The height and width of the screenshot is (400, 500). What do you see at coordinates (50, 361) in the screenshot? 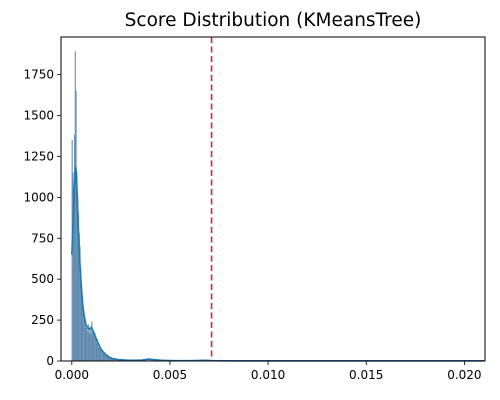
I see `y-tick-label: 0` at bounding box center [50, 361].